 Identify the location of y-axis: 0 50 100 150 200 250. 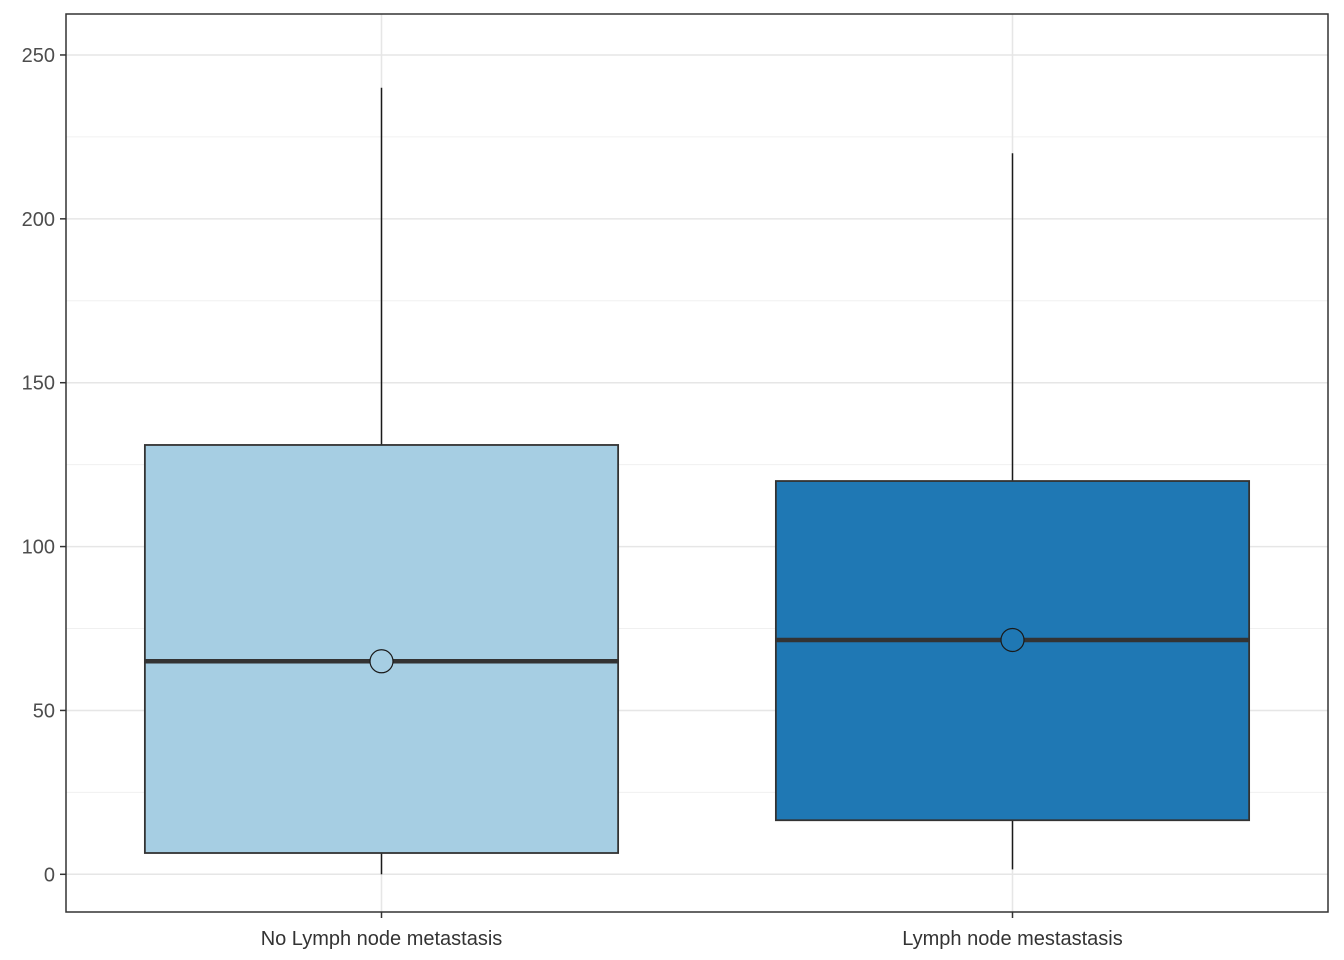
(44, 465).